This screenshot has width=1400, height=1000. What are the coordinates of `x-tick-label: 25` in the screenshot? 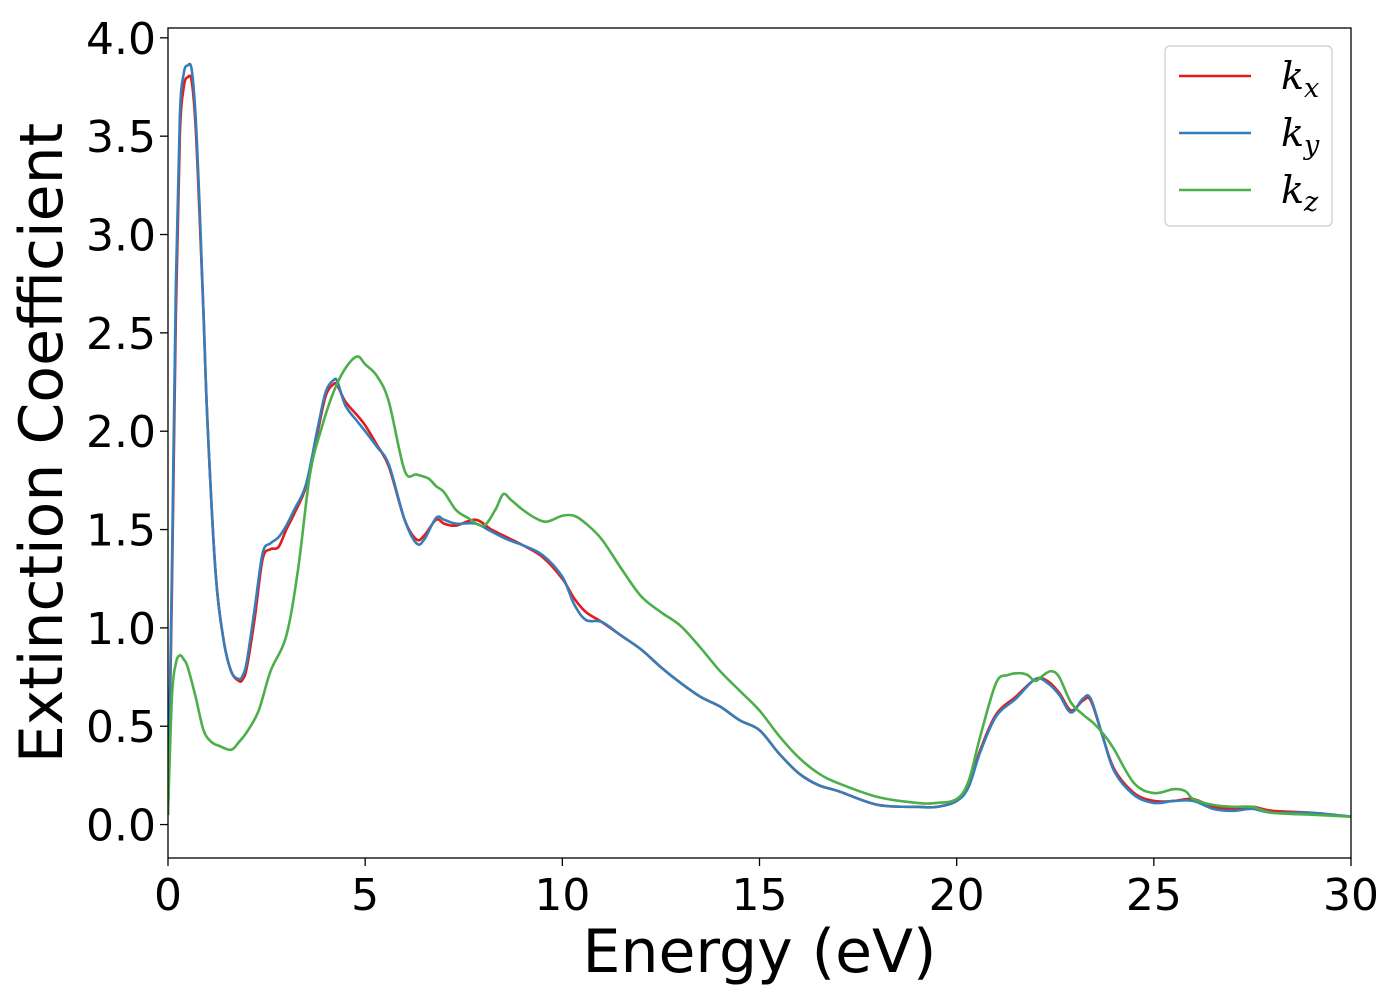 It's located at (1154, 895).